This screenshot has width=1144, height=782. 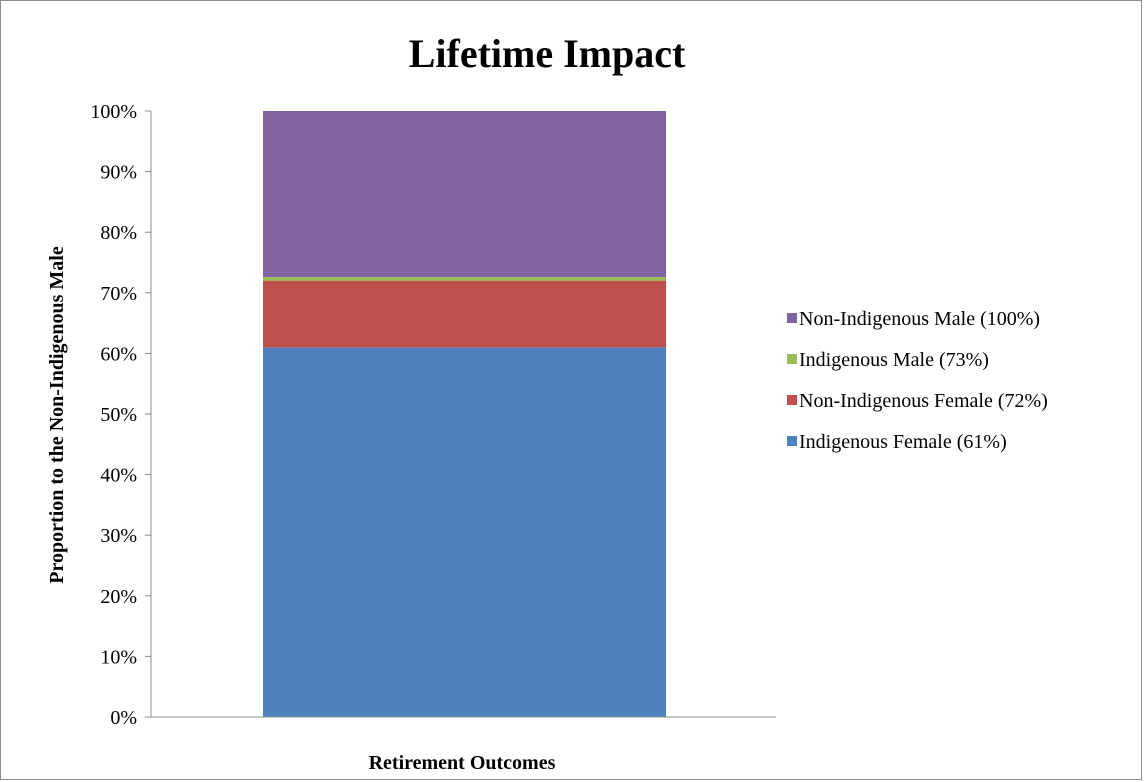 What do you see at coordinates (118, 476) in the screenshot?
I see `y-tick-label: 40%` at bounding box center [118, 476].